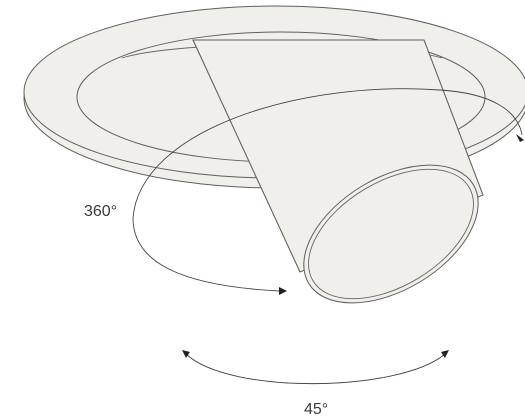 This screenshot has height=419, width=525. I want to click on cylinder-lens-face-outer, so click(391, 234).